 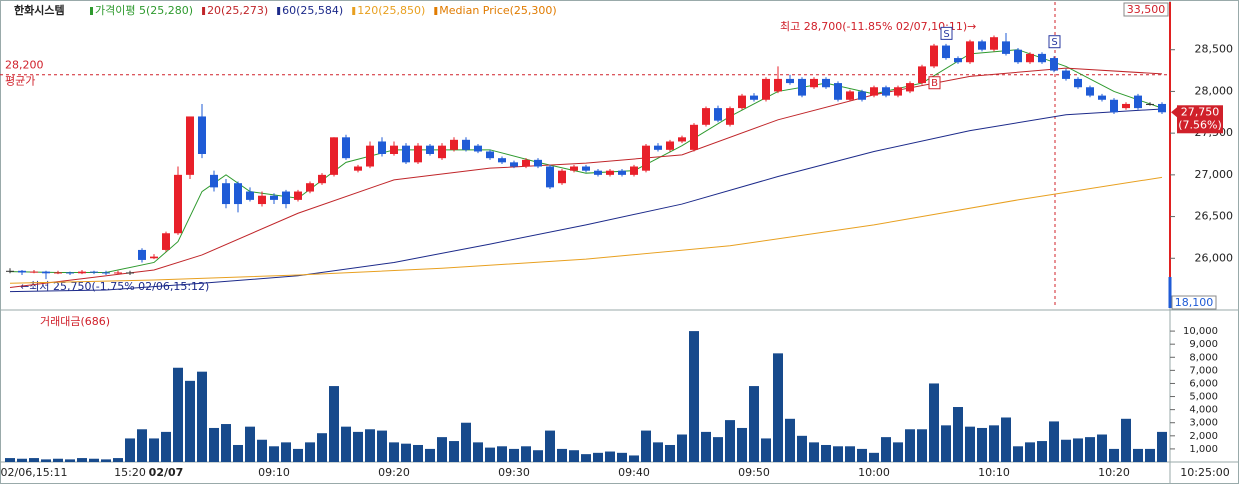 What do you see at coordinates (237, 10) in the screenshot?
I see `legend-label: 20(25,273)` at bounding box center [237, 10].